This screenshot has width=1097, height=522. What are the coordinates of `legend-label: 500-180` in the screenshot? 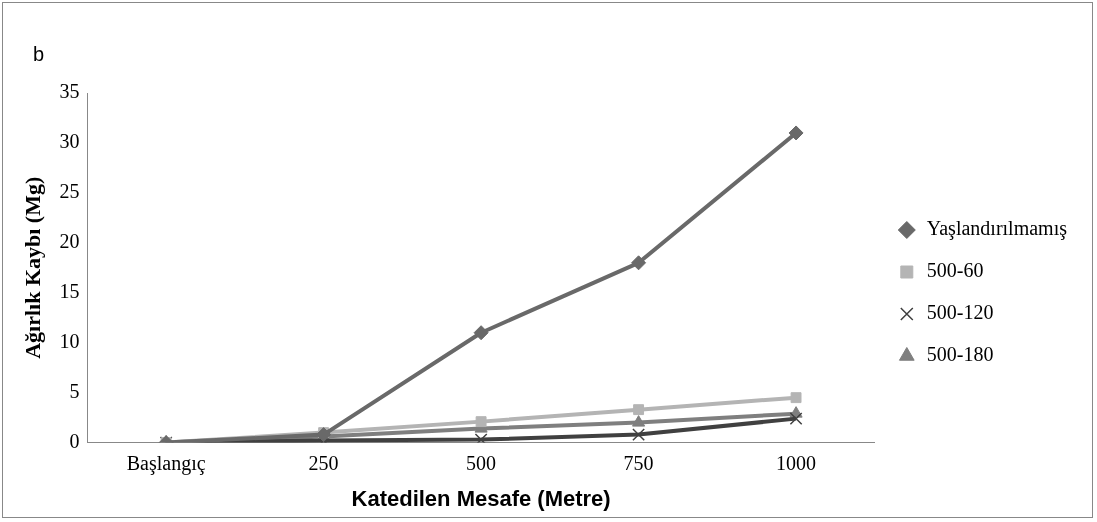 It's located at (960, 354).